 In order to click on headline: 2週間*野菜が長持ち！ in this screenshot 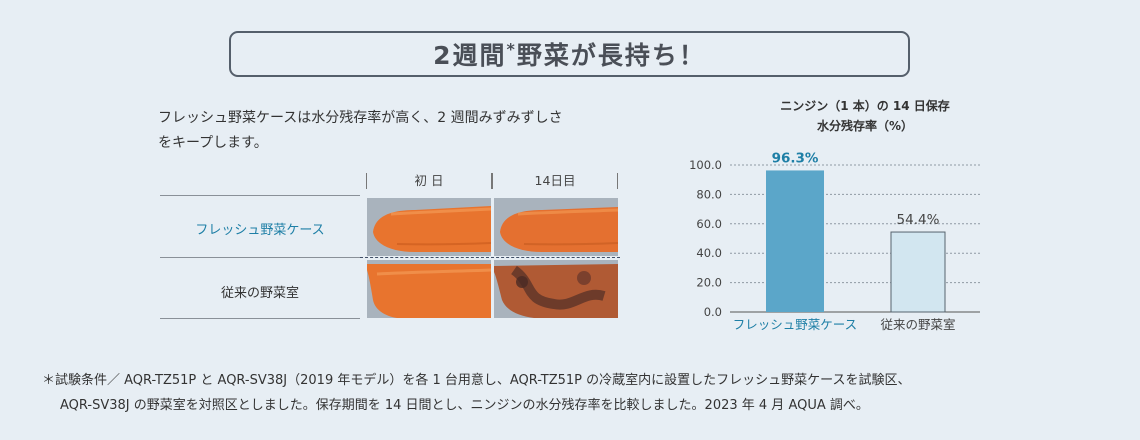, I will do `click(569, 54)`.